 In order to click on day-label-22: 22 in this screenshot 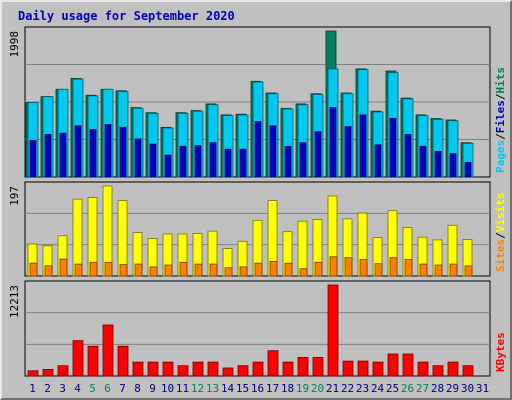, I will do `click(347, 388)`.